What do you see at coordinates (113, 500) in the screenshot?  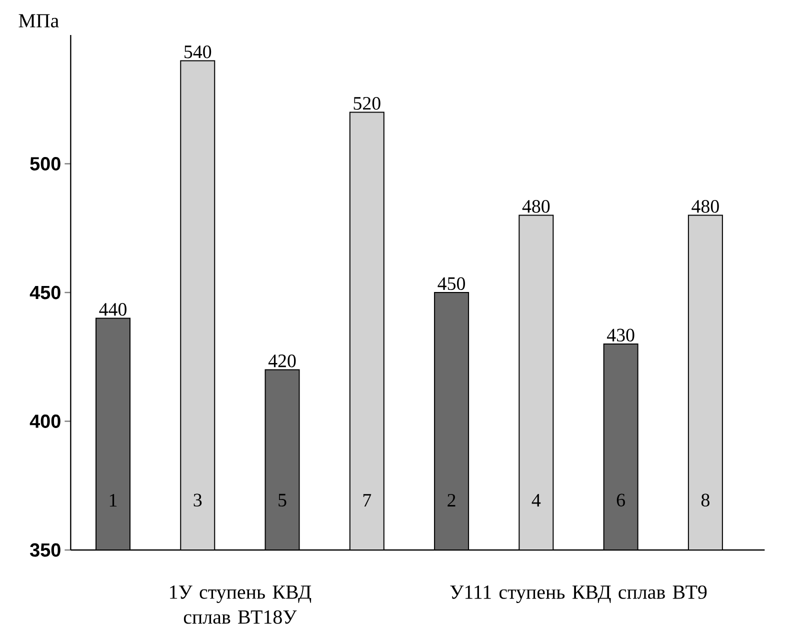 I see `x-tick-label: 1` at bounding box center [113, 500].